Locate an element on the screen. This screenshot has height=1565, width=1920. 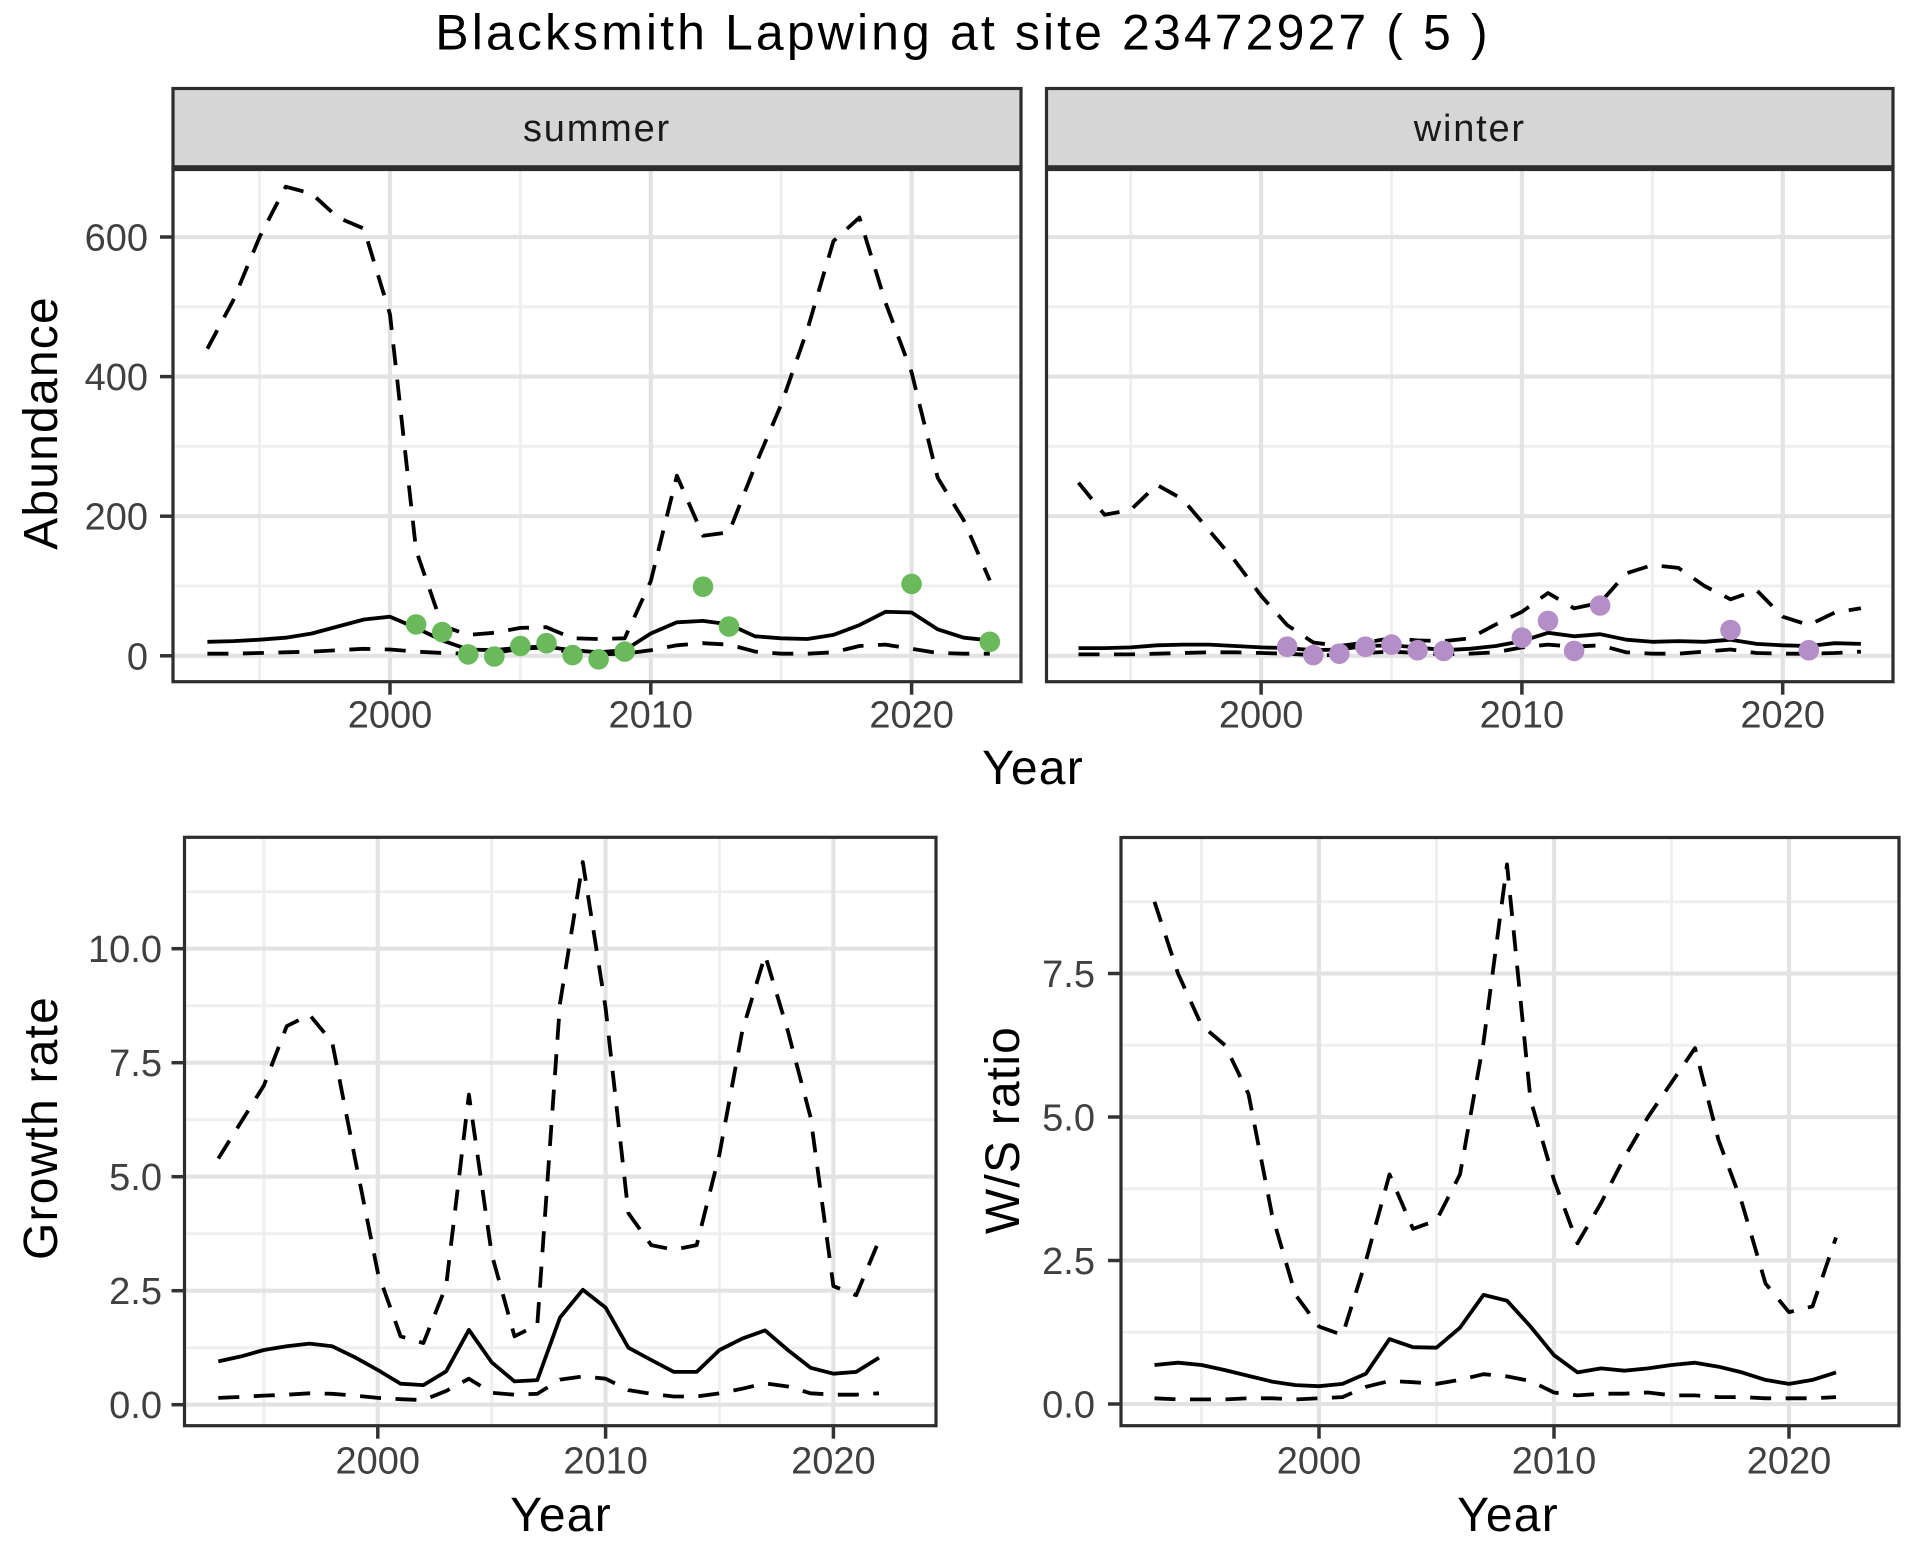
svg-text: W/S ratio is located at coordinates (1003, 1130).